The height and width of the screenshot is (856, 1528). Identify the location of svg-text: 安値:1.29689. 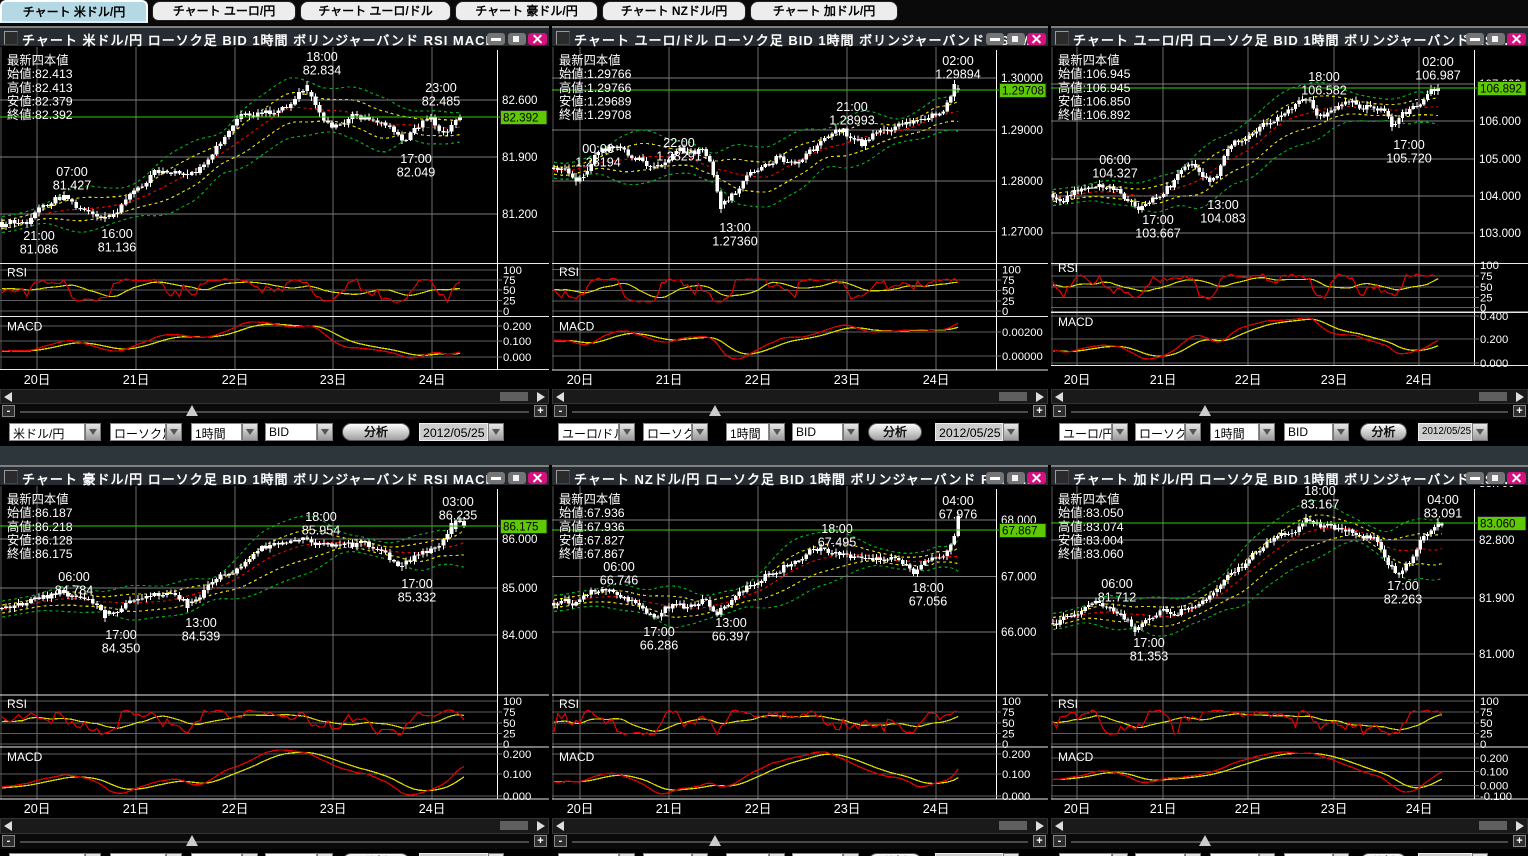
(595, 100).